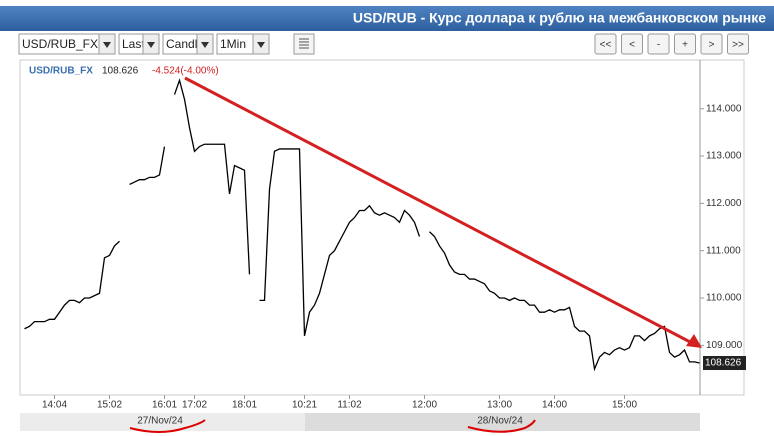  I want to click on nav-button-text: <, so click(632, 45).